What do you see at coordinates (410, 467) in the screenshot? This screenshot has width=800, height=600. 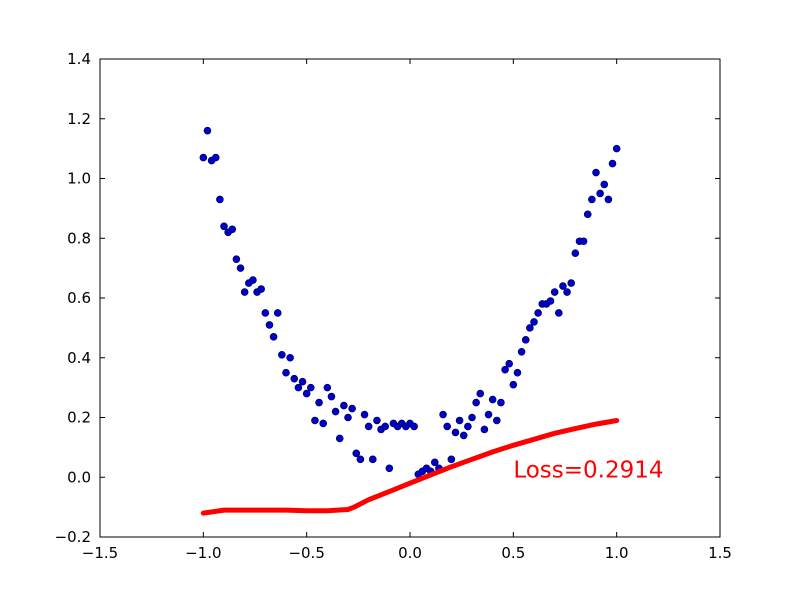 I see `fit-line` at bounding box center [410, 467].